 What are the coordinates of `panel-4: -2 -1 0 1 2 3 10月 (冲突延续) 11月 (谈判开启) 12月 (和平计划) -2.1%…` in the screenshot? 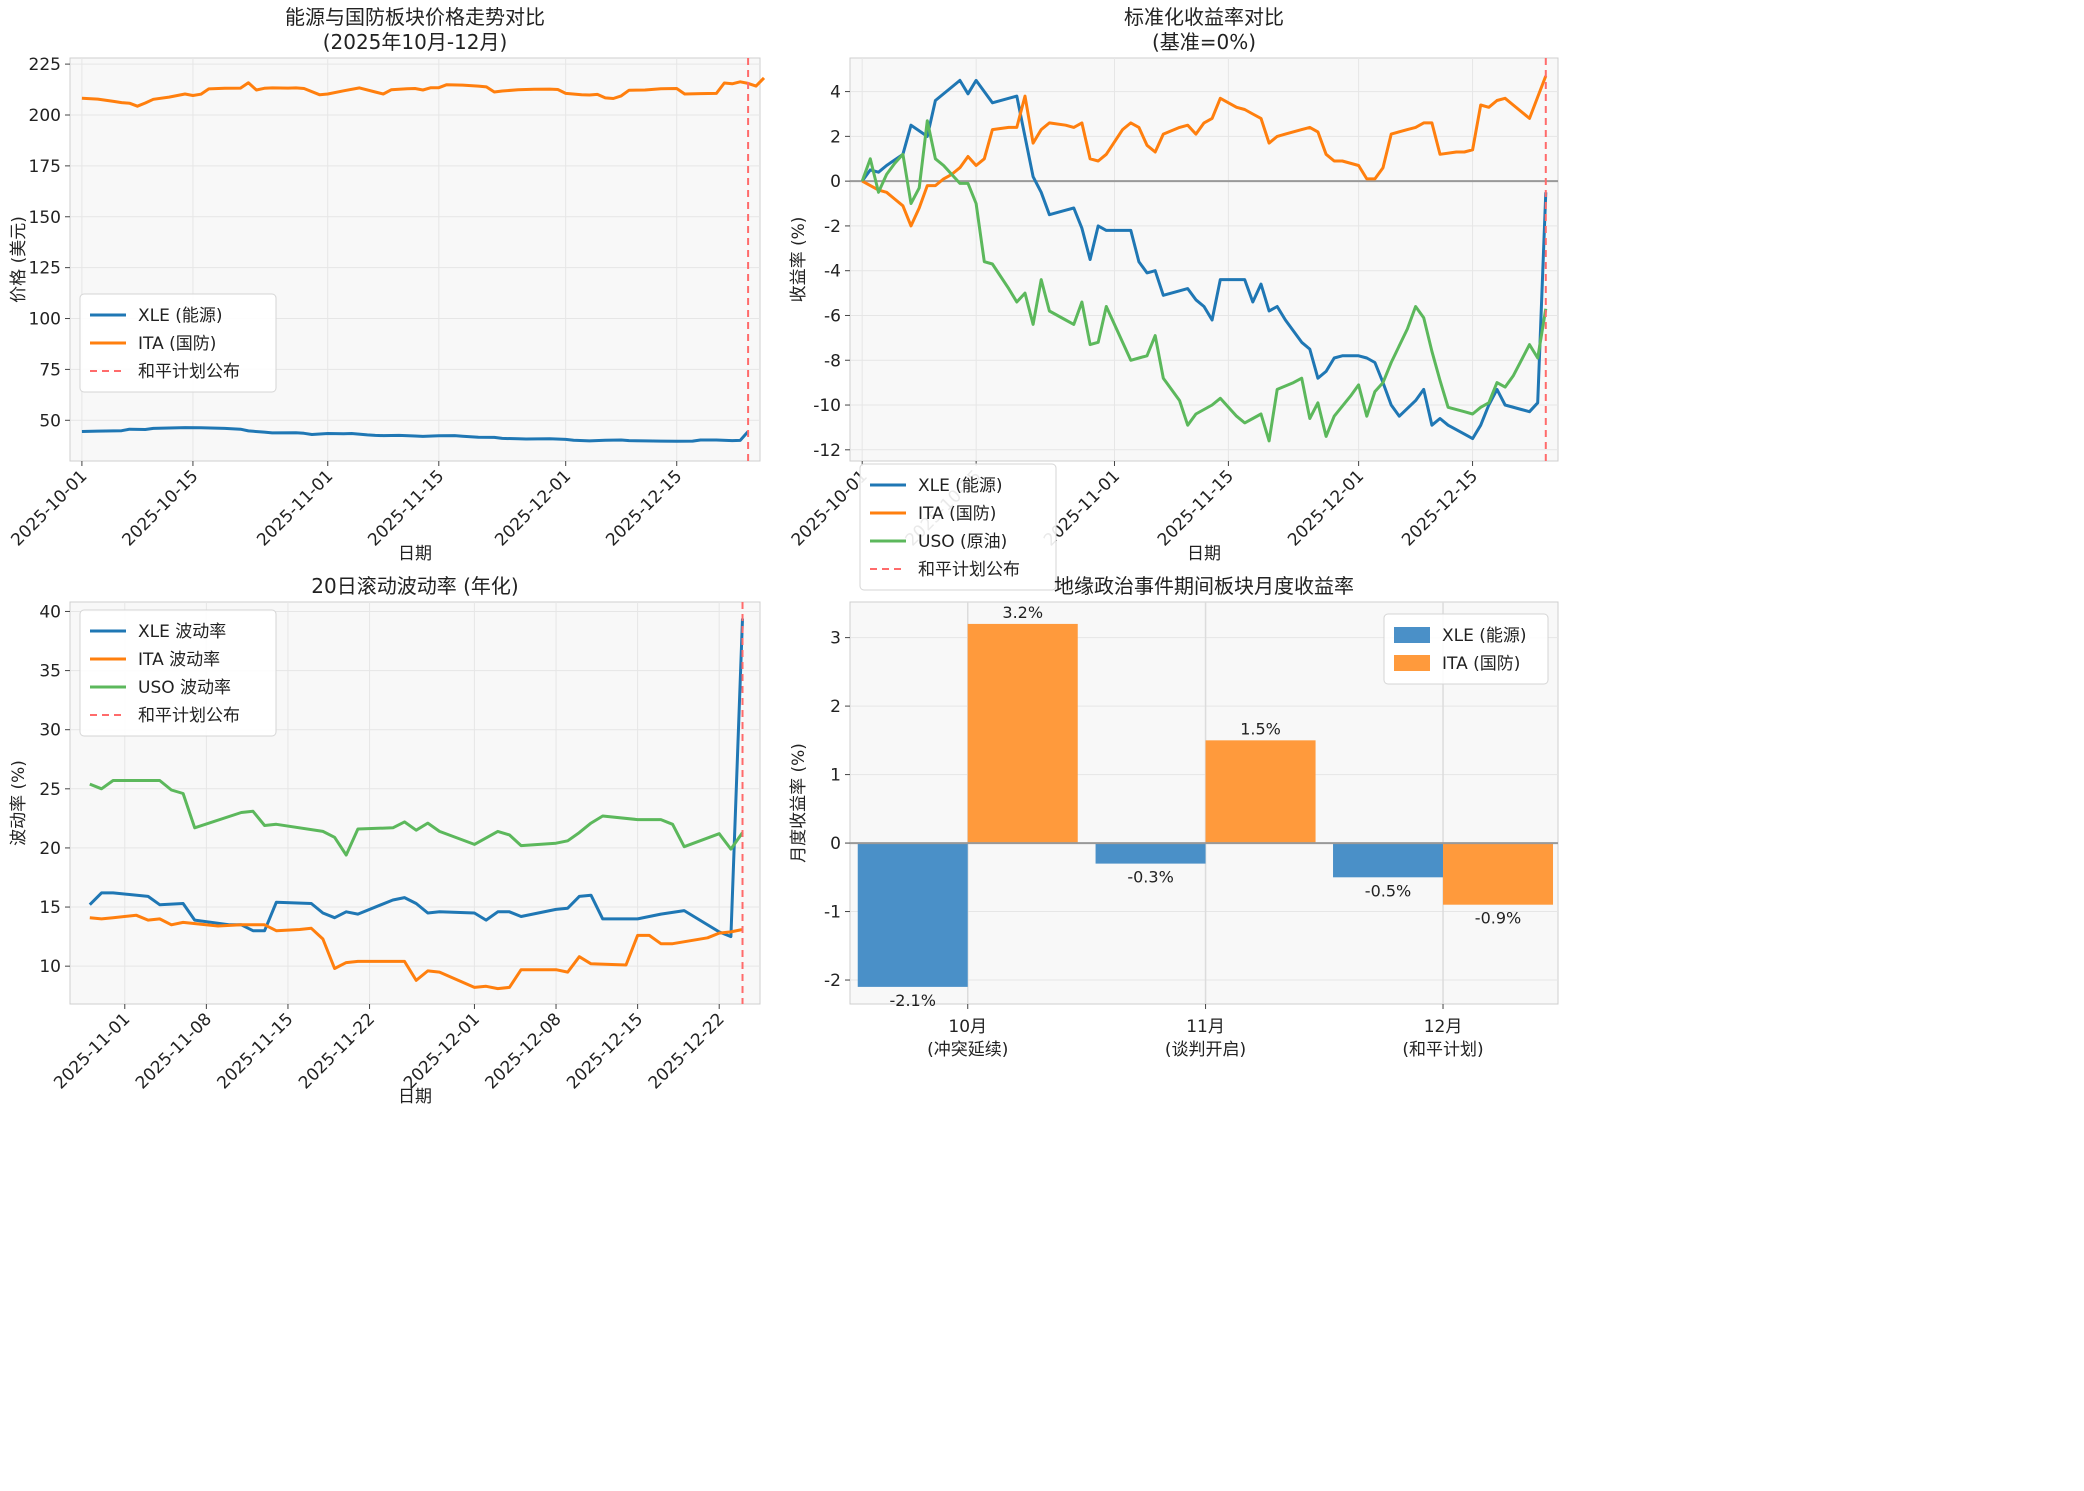 It's located at (1174, 817).